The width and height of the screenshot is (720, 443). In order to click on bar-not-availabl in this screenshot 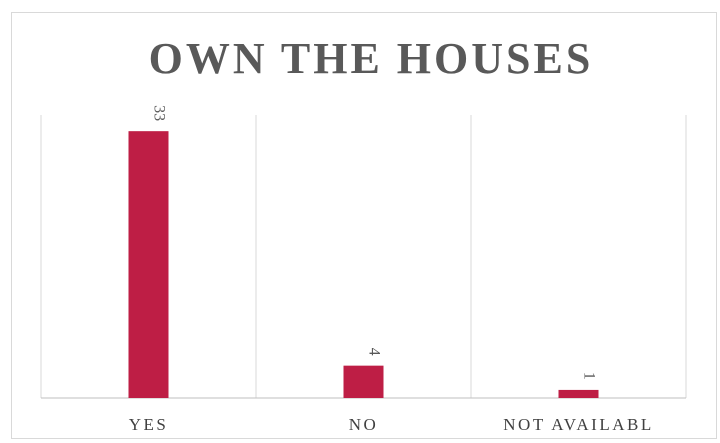, I will do `click(578, 393)`.